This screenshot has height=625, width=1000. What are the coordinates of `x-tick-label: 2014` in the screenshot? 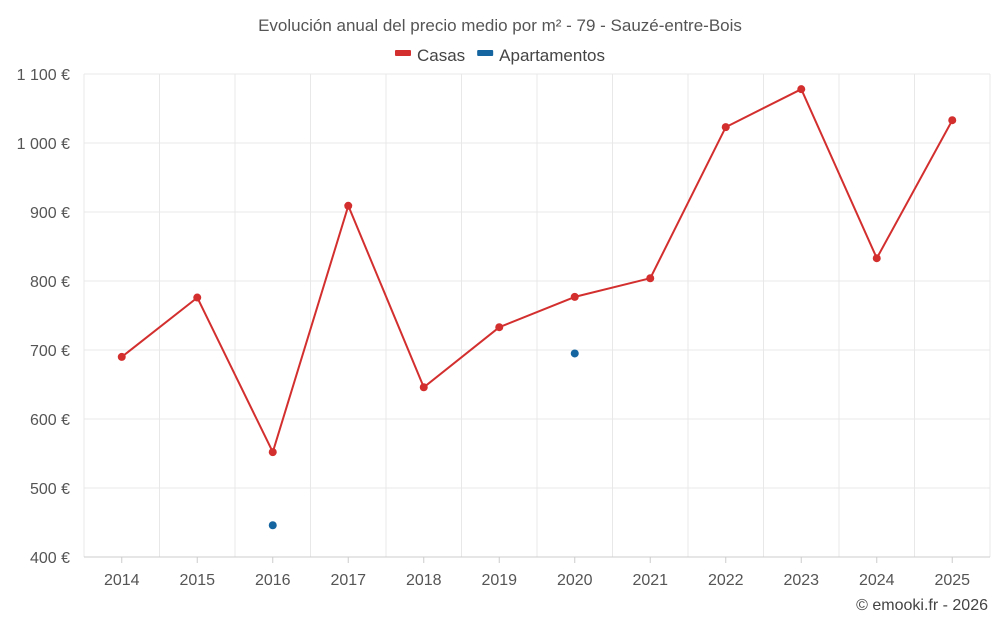 It's located at (122, 580).